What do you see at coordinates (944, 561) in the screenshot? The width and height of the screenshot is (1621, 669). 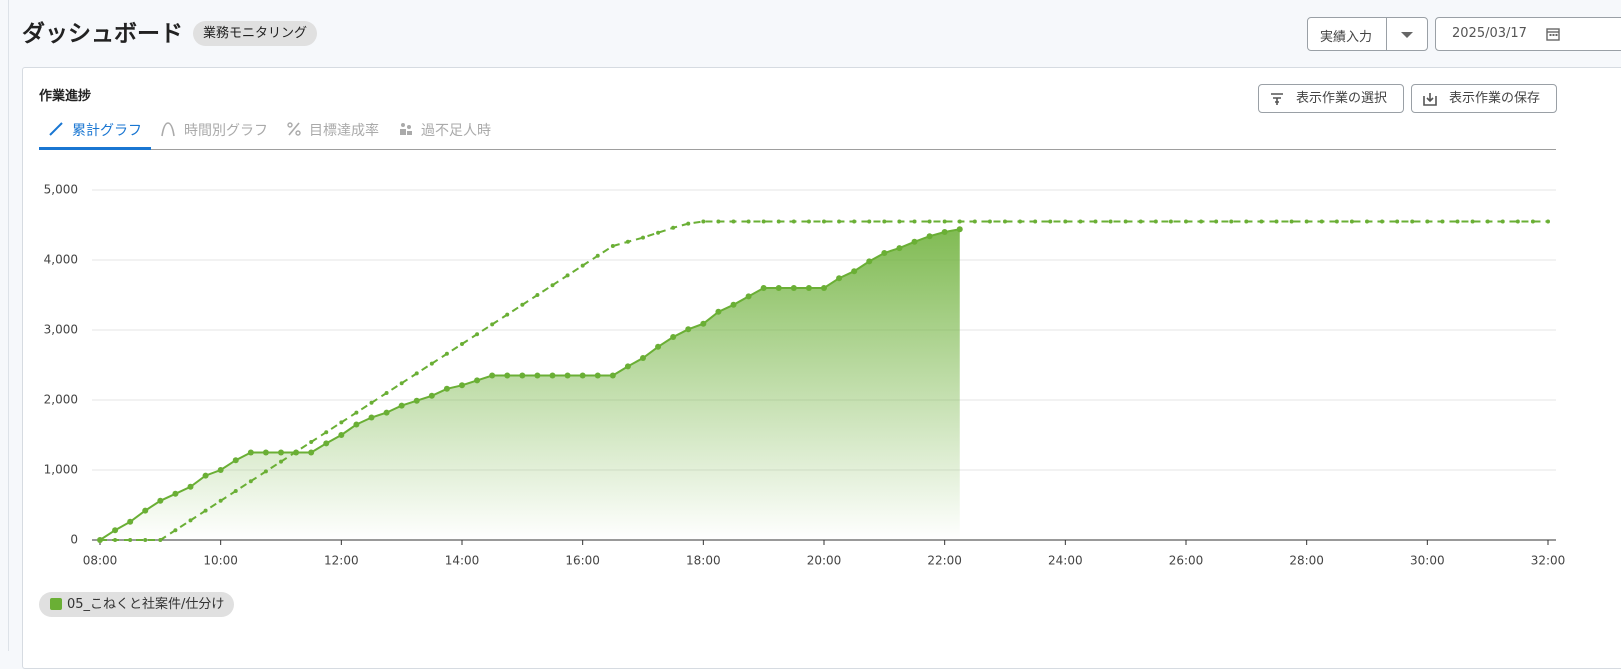 I see `x-tick-label: 22:00` at bounding box center [944, 561].